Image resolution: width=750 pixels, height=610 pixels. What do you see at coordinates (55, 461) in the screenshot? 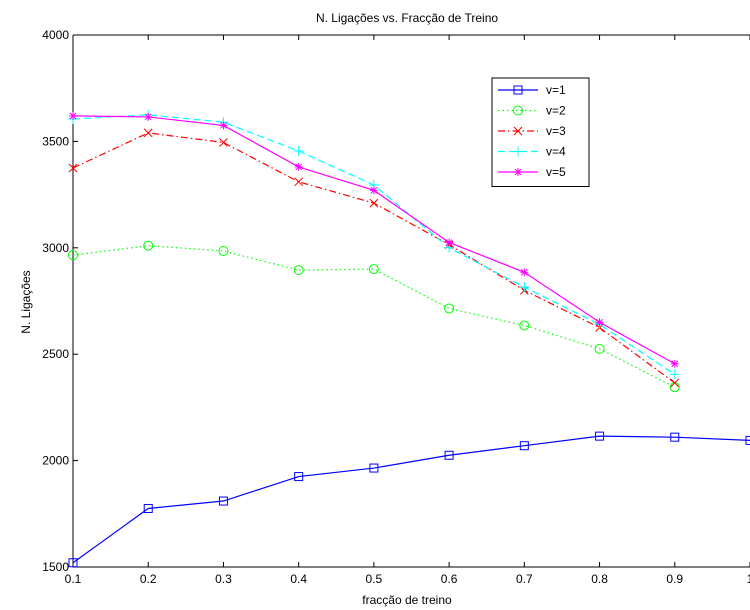
I see `y-tick-label: 2000` at bounding box center [55, 461].